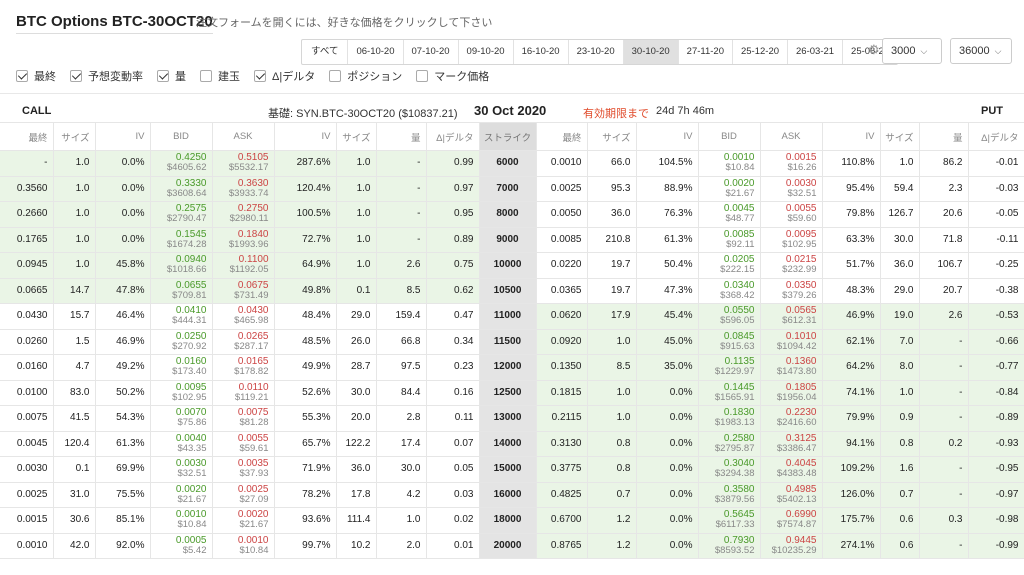 The height and width of the screenshot is (575, 1024). Describe the element at coordinates (243, 291) in the screenshot. I see `c-ask-cell: 0.0675 $731.49` at that location.